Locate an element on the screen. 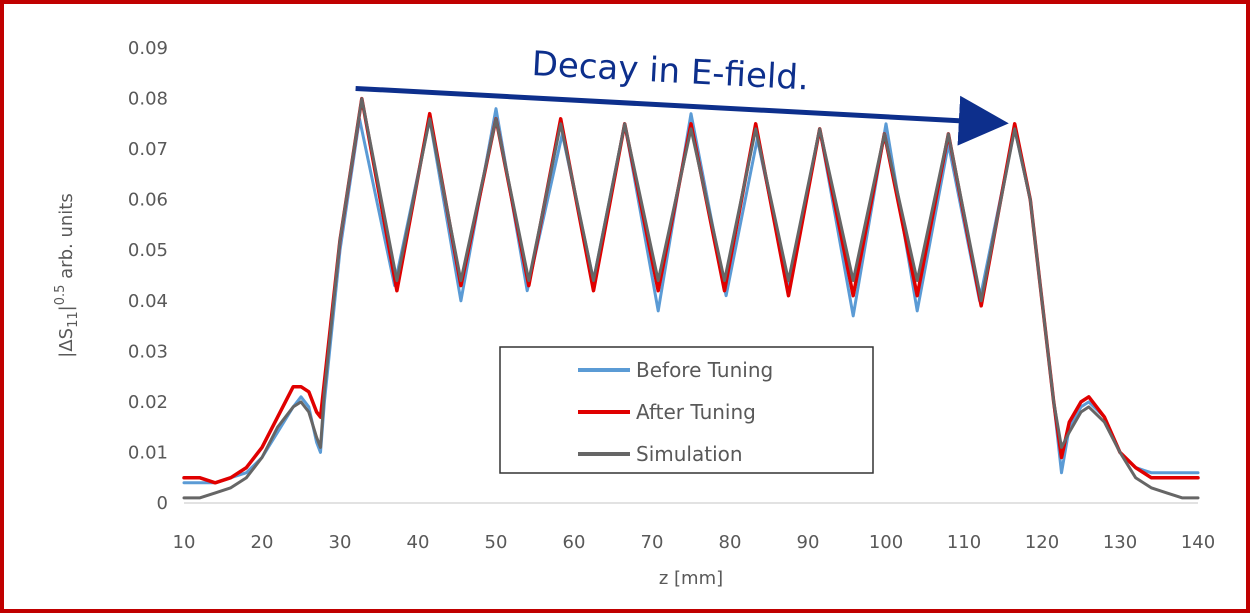 The image size is (1250, 613). x-tick-label: 20 is located at coordinates (262, 542).